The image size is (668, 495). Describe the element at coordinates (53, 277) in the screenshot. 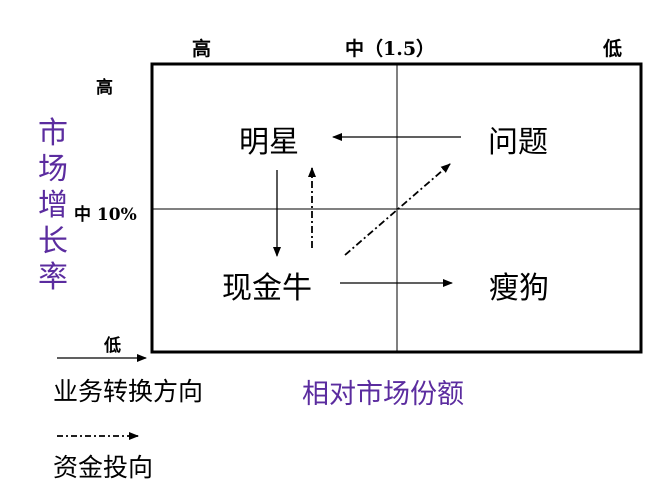

I see `y-axis-title-char: 率` at that location.